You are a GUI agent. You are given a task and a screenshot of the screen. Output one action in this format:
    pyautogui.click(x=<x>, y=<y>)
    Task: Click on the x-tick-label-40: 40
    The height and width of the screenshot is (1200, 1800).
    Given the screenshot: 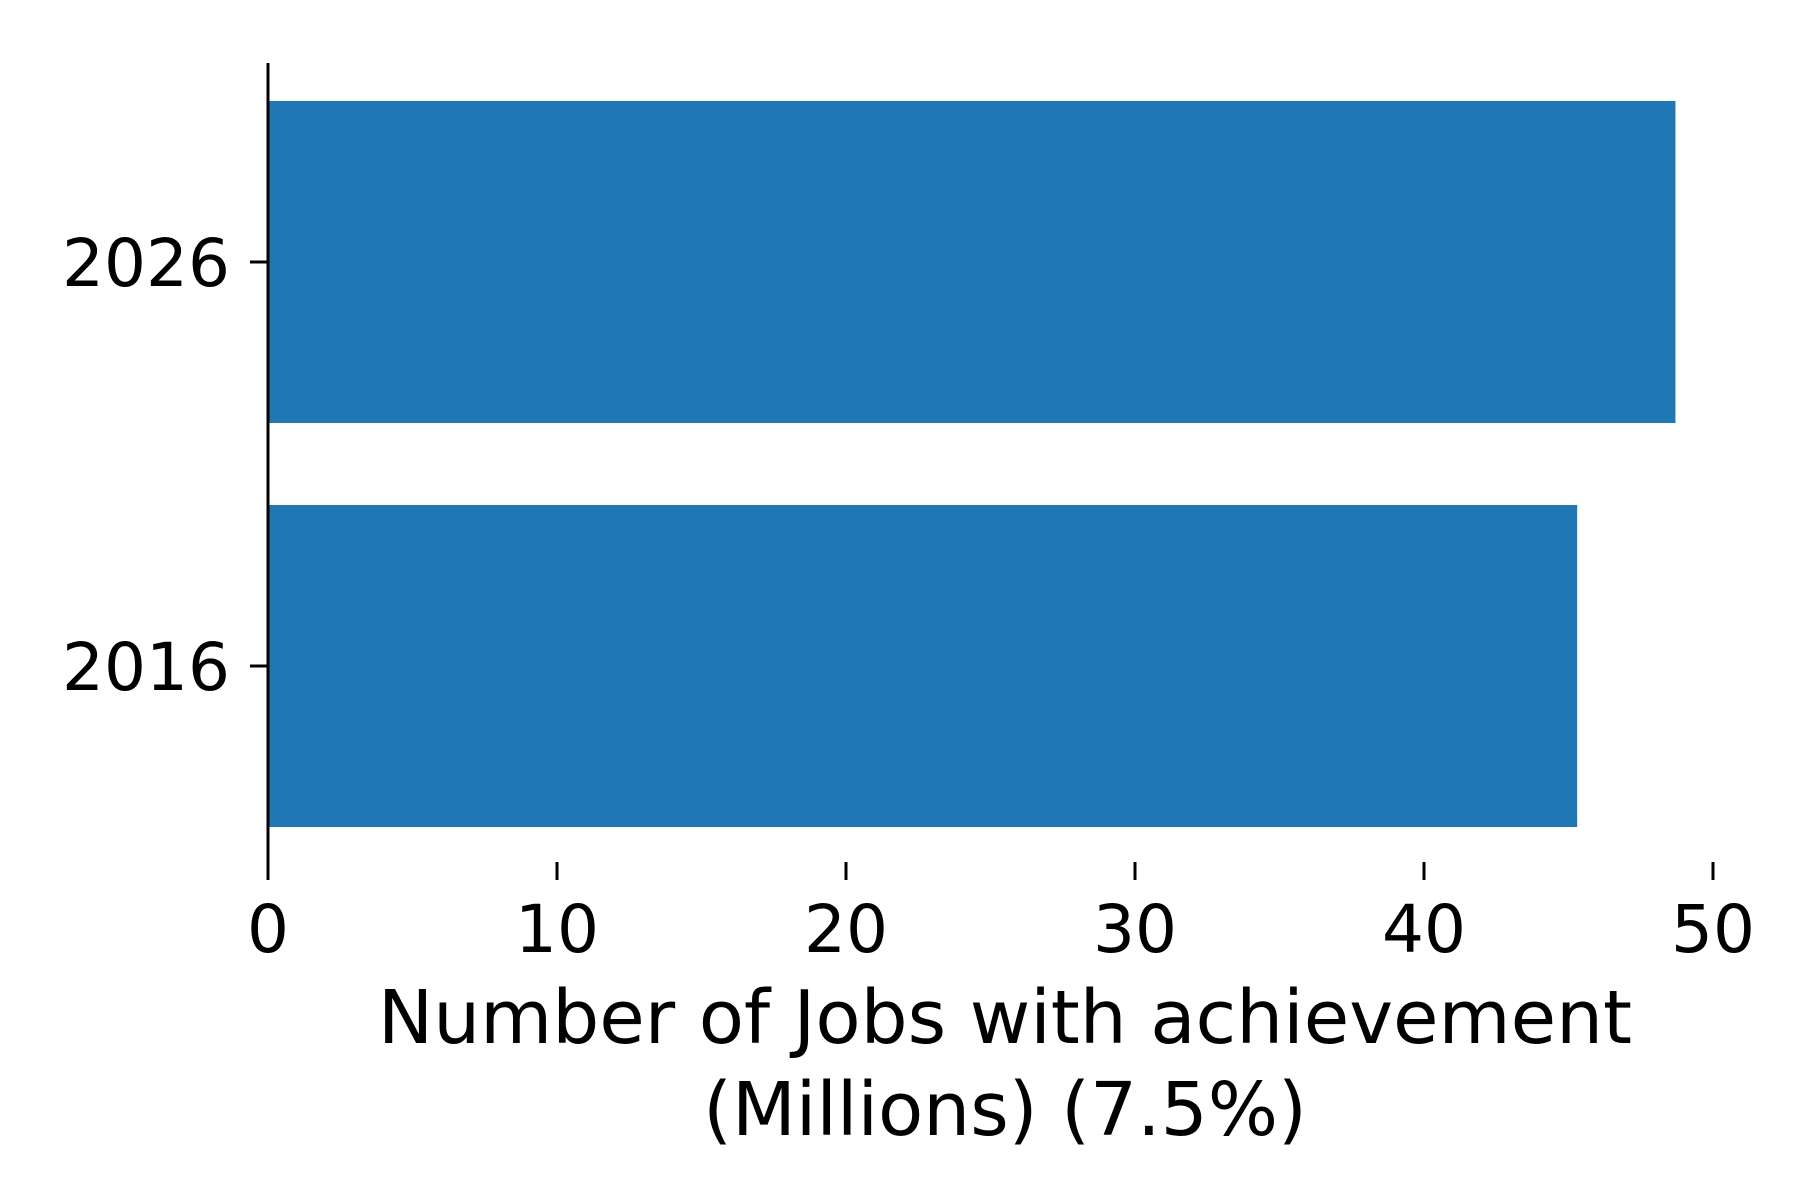 What is the action you would take?
    pyautogui.click(x=1424, y=929)
    